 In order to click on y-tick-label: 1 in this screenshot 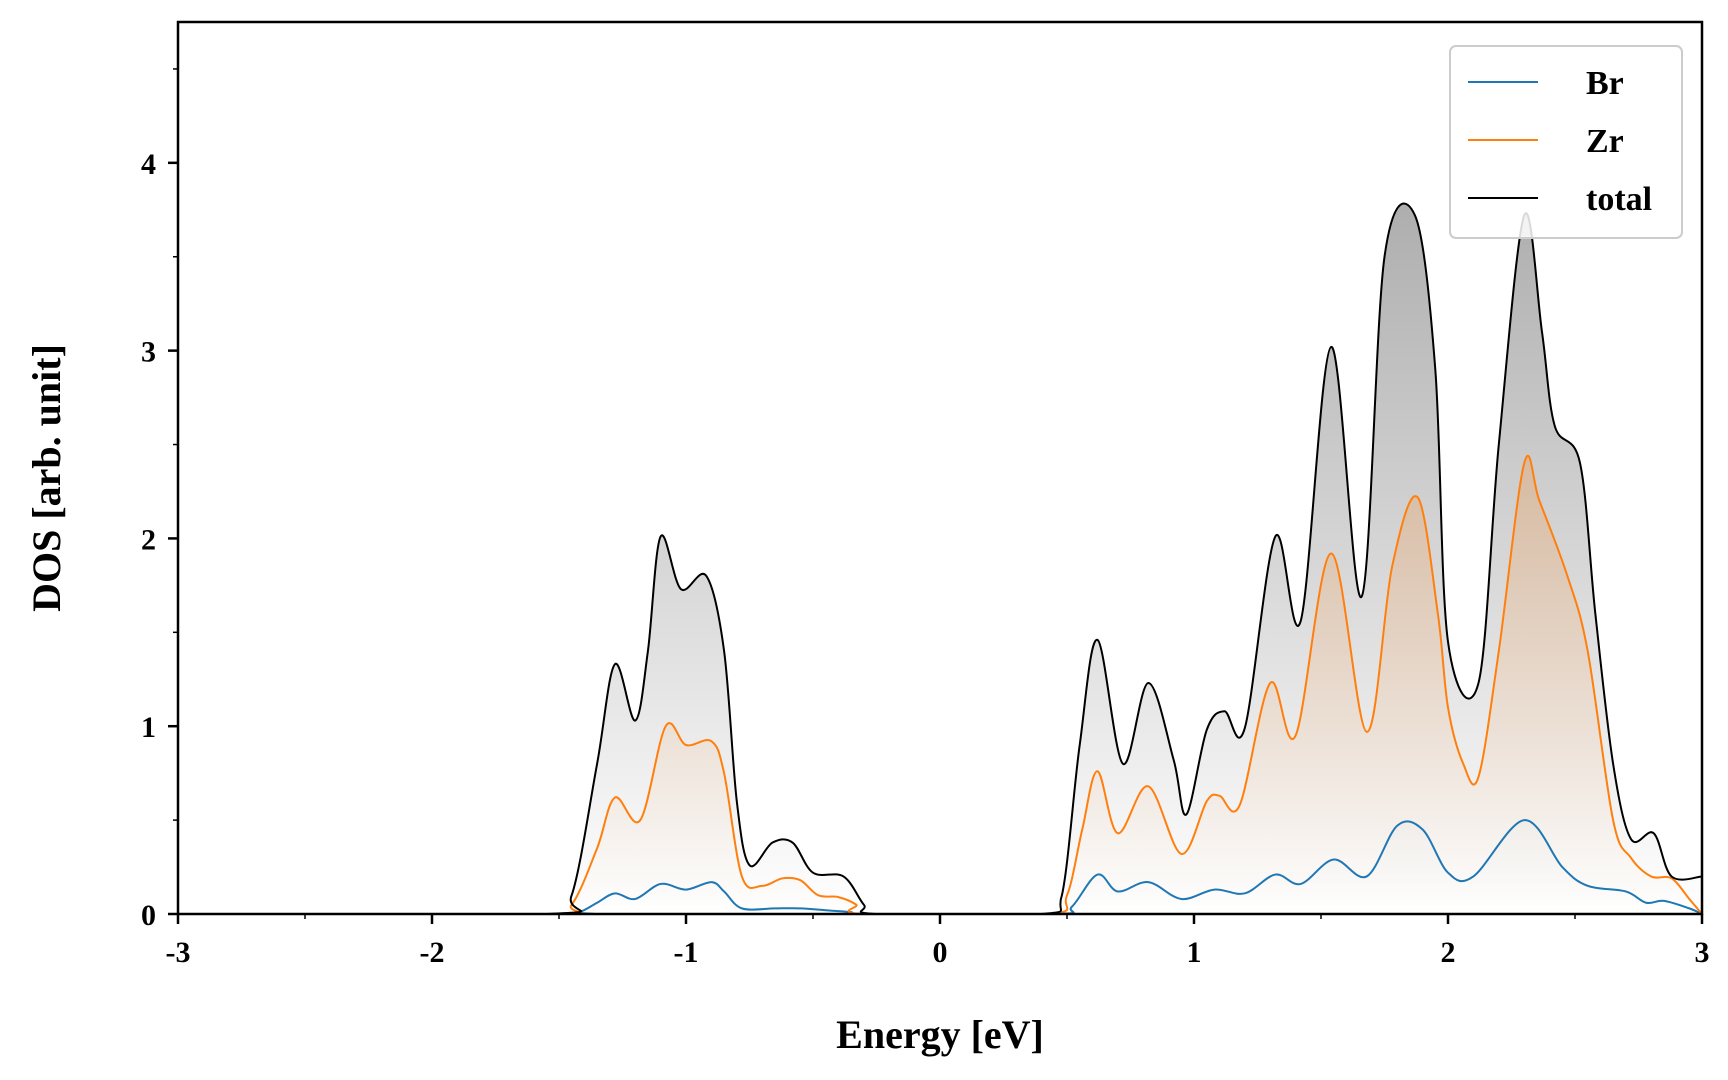, I will do `click(148, 727)`.